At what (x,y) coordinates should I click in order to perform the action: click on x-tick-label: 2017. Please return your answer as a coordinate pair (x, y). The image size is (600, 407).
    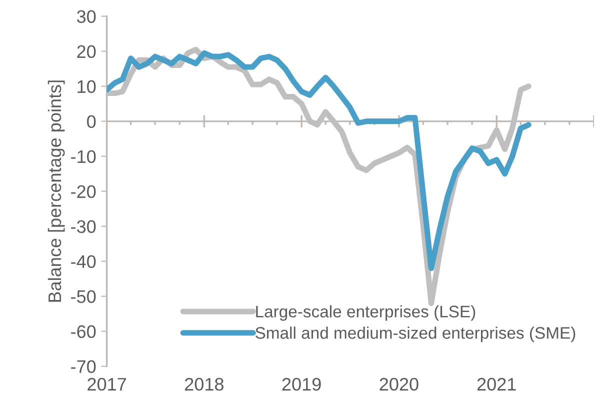
    Looking at the image, I should click on (107, 384).